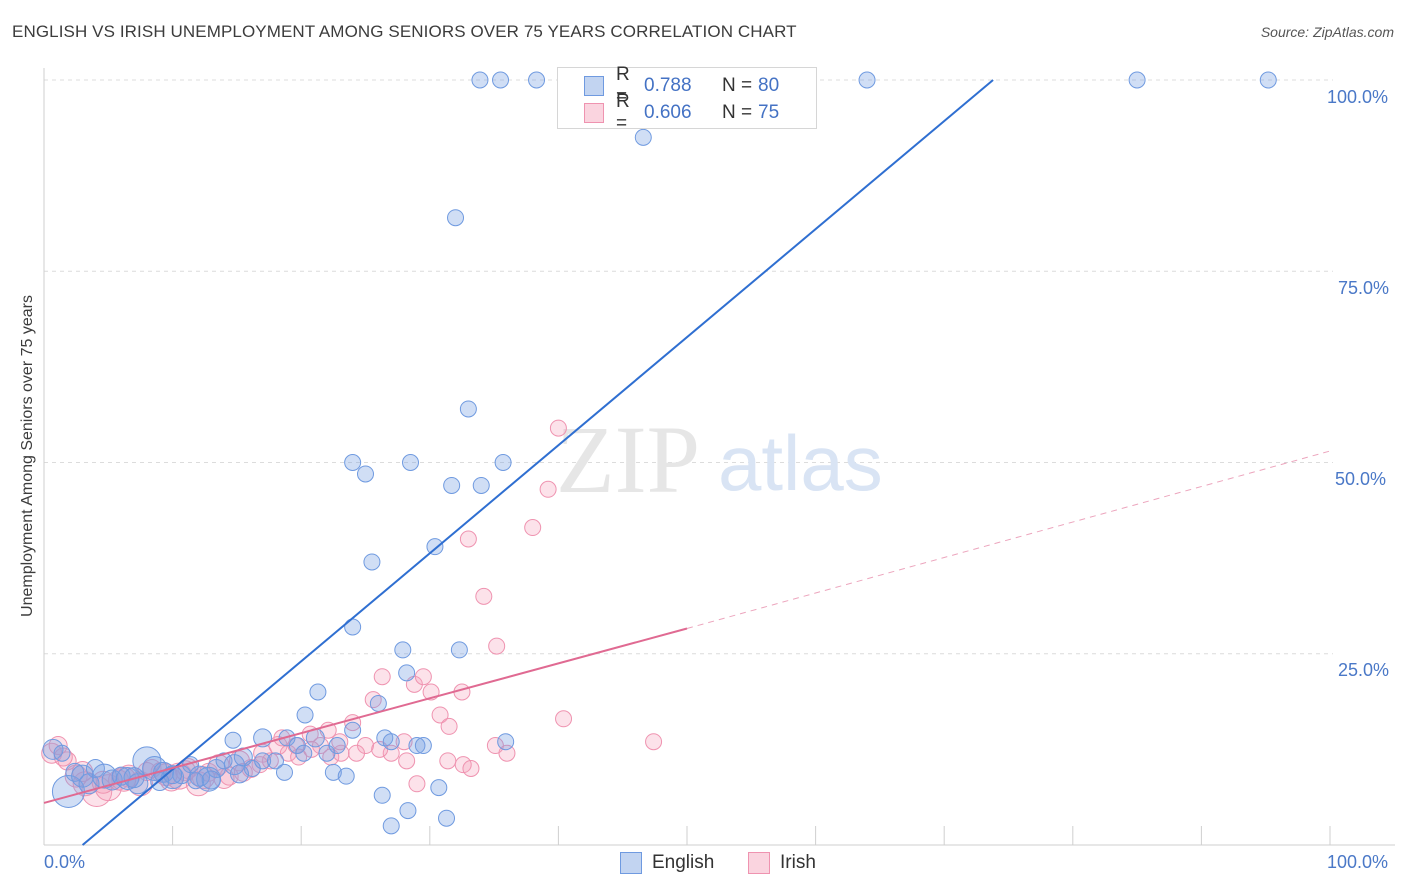 The height and width of the screenshot is (892, 1406). Describe the element at coordinates (65, 862) in the screenshot. I see `x-tick-label-0: 0.0%` at that location.